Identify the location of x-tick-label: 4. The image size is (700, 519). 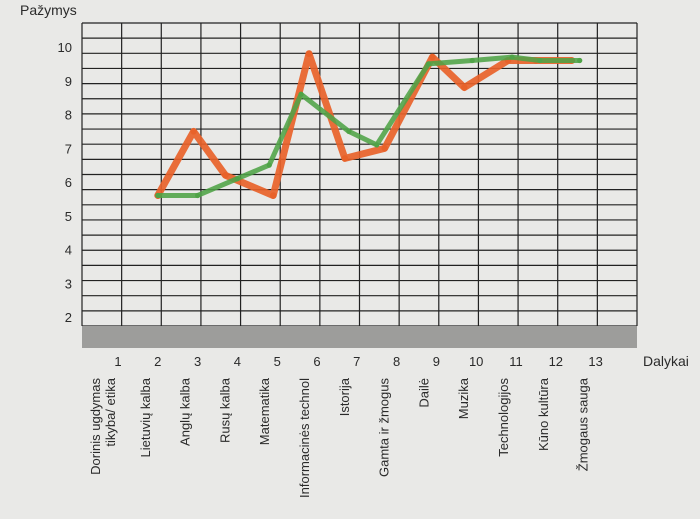
(237, 361).